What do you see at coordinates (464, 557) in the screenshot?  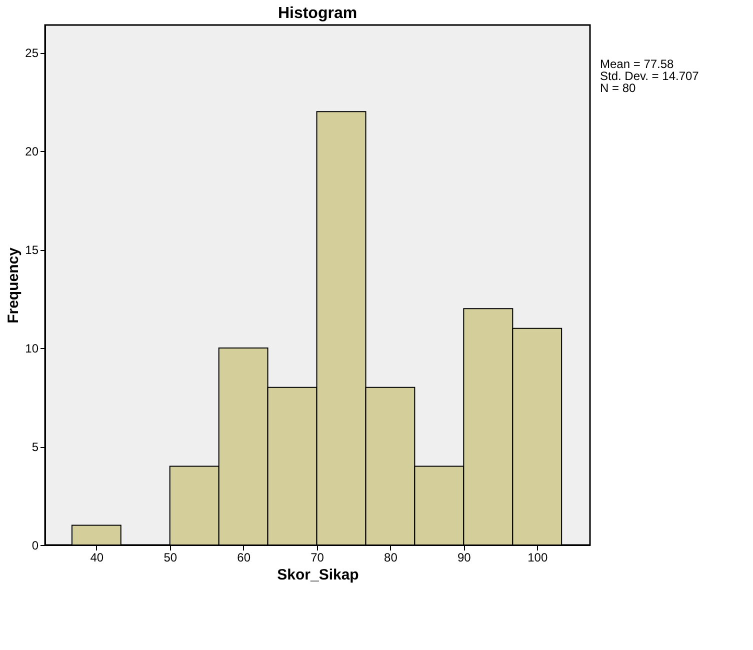 I see `x-tick-label: 90` at bounding box center [464, 557].